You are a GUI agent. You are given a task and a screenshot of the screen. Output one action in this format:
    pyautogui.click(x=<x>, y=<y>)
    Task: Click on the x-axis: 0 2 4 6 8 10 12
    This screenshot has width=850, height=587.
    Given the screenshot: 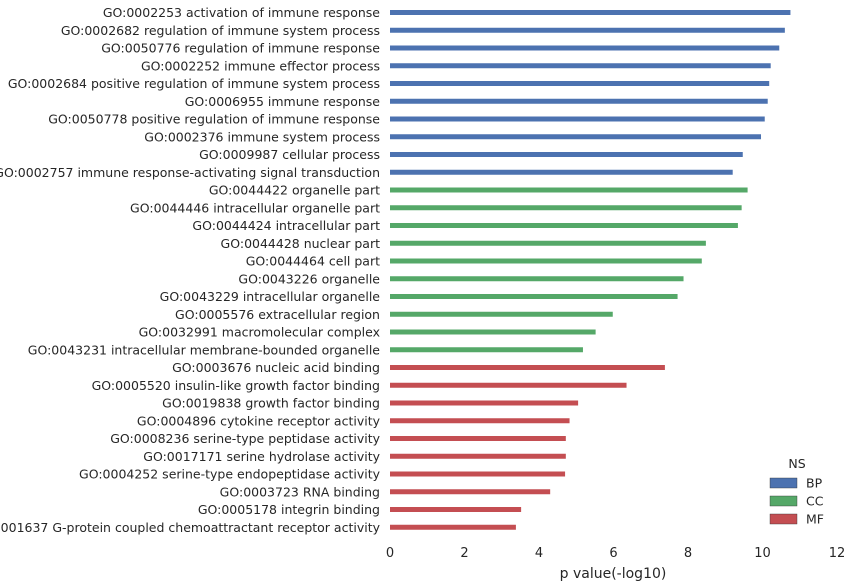 What is the action you would take?
    pyautogui.click(x=615, y=553)
    